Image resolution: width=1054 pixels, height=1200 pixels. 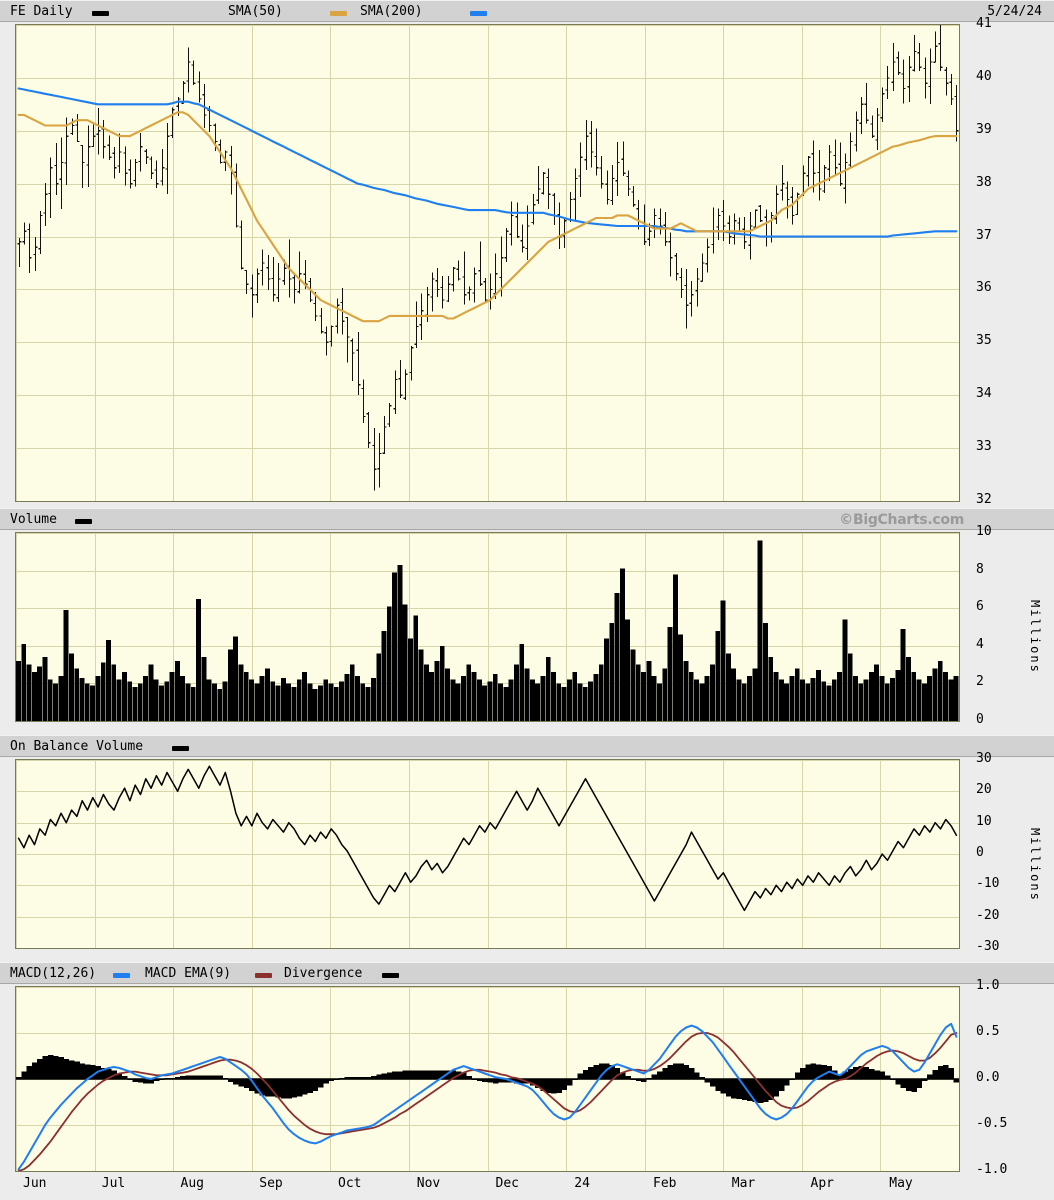 What do you see at coordinates (984, 758) in the screenshot?
I see `obv-axis-tick: 30` at bounding box center [984, 758].